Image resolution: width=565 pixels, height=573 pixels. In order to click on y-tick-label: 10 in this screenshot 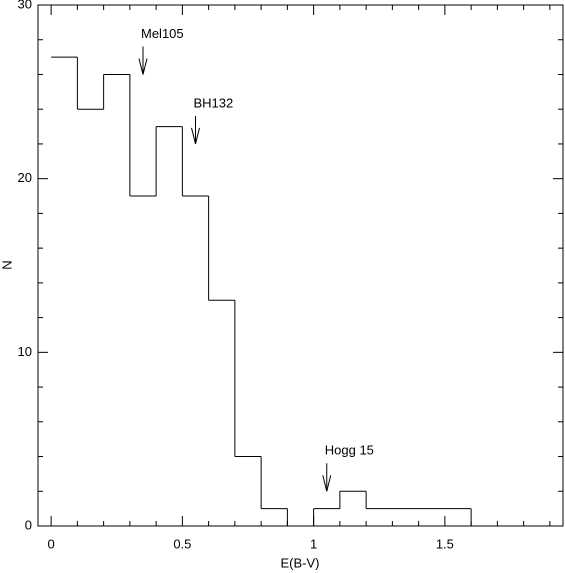, I will do `click(25, 351)`.